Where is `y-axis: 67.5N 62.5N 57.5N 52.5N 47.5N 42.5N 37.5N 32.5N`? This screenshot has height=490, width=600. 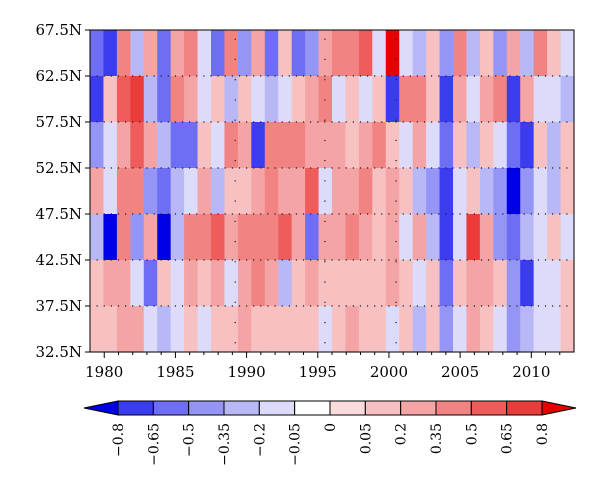
y-axis: 67.5N 62.5N 57.5N 52.5N 47.5N 42.5N 37.5N 32.5N is located at coordinates (62, 191).